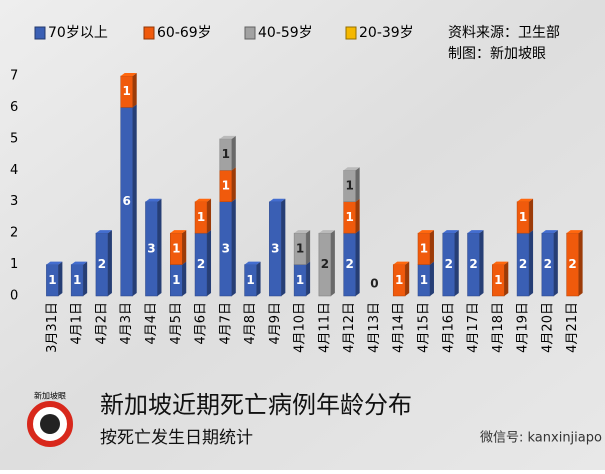 Image resolution: width=605 pixels, height=474 pixels. I want to click on data-label: 6, so click(127, 201).